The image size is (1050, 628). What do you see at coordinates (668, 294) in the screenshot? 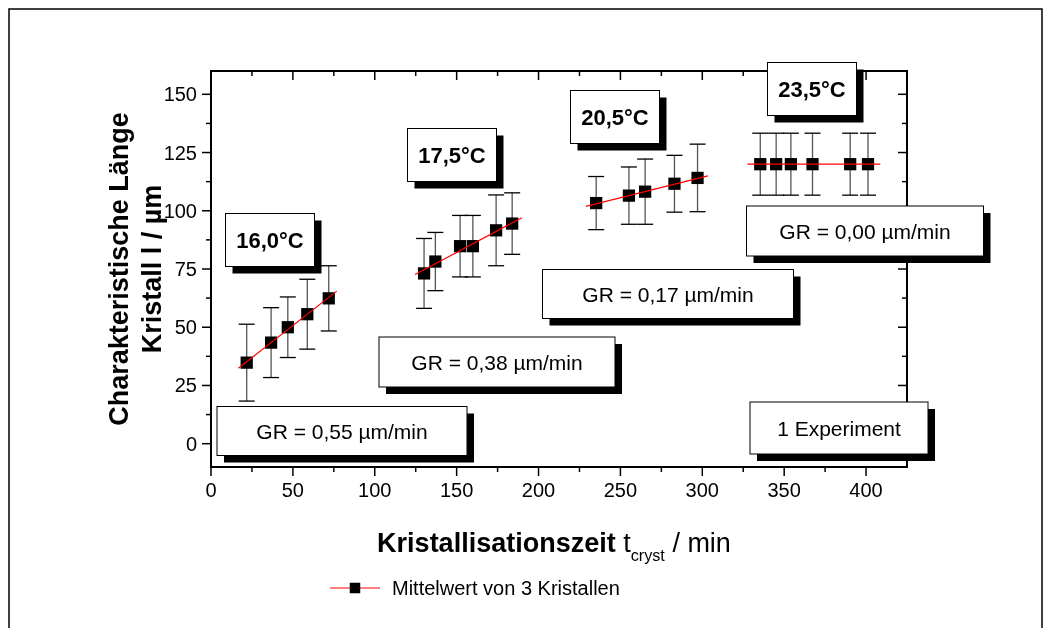
I see `annotation: GR = 0,17 µm/min` at bounding box center [668, 294].